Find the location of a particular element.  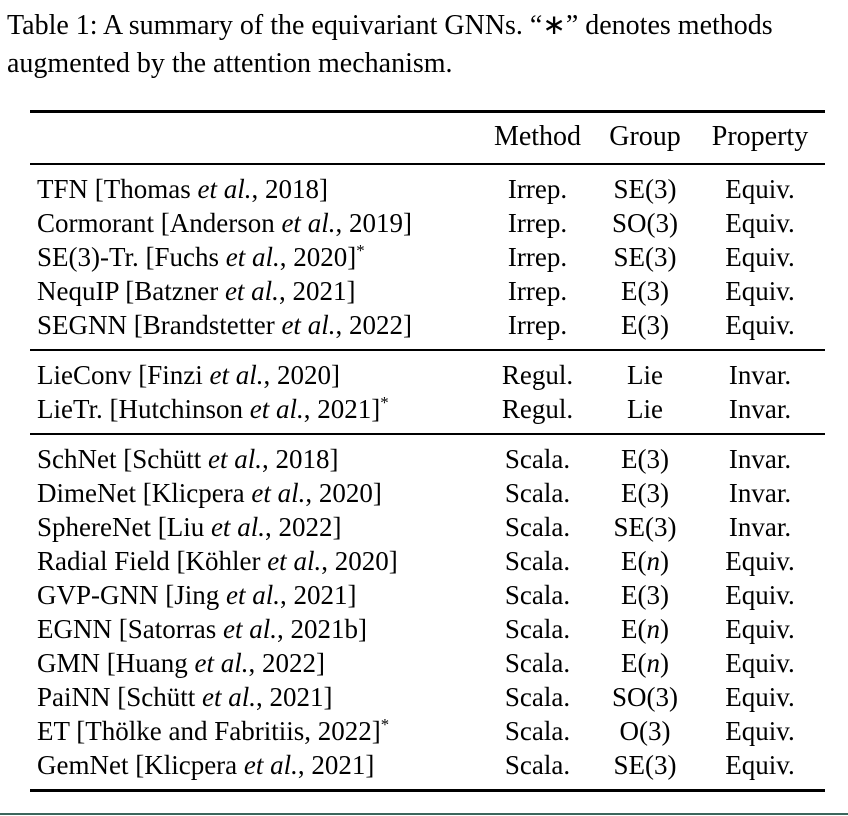

model-name-cell: EGNN [Satorras et al., 2021b] is located at coordinates (255, 629).